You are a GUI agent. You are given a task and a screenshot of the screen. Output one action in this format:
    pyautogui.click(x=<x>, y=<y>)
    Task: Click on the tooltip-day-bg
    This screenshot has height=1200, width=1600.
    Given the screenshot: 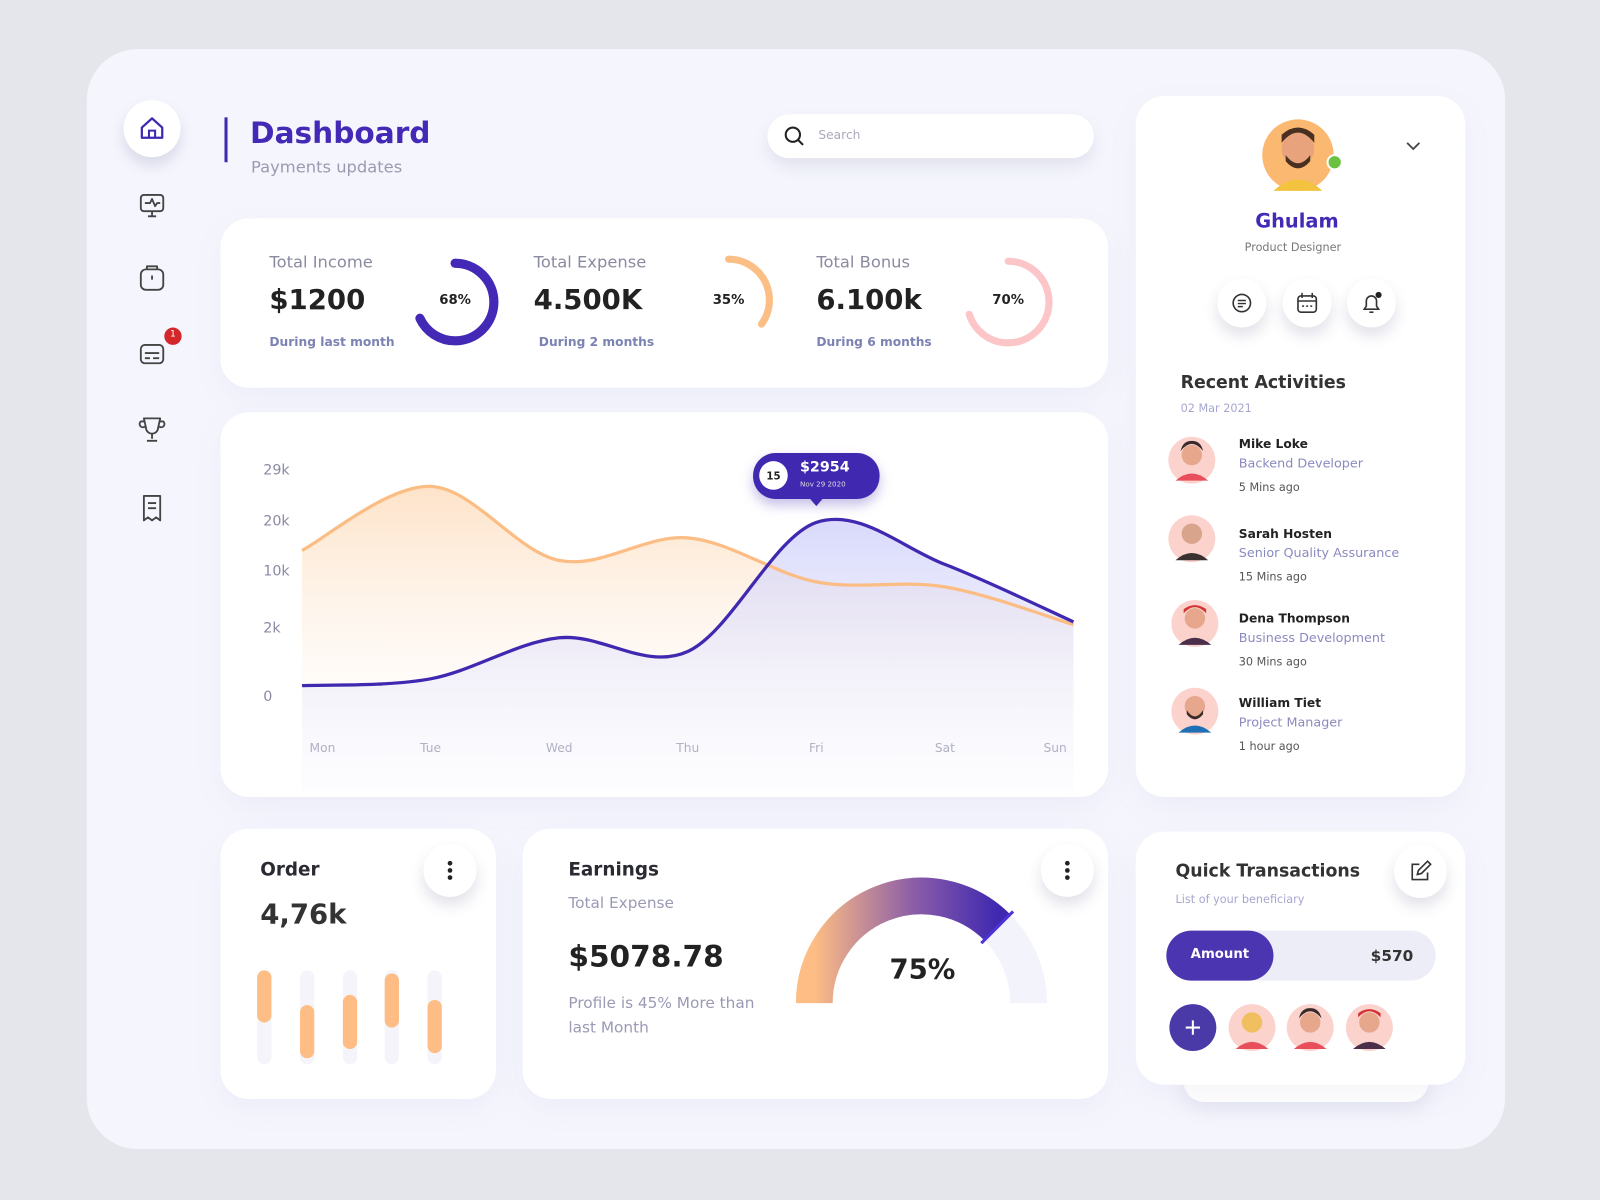 What is the action you would take?
    pyautogui.click(x=773, y=475)
    